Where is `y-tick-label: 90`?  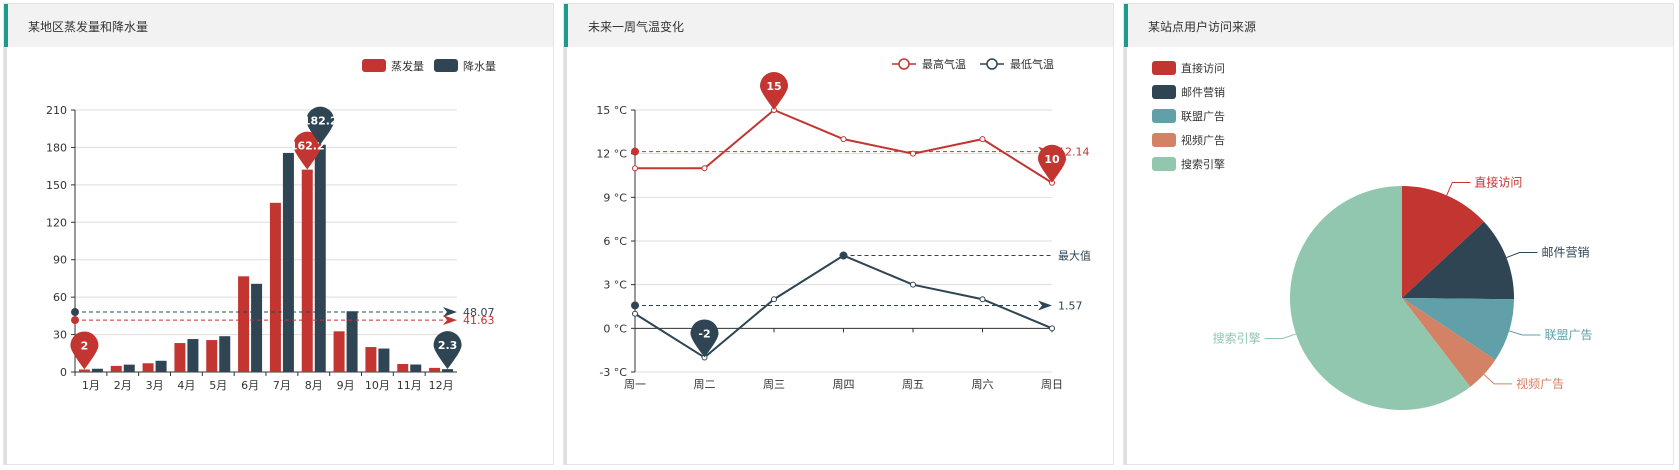
y-tick-label: 90 is located at coordinates (60, 260).